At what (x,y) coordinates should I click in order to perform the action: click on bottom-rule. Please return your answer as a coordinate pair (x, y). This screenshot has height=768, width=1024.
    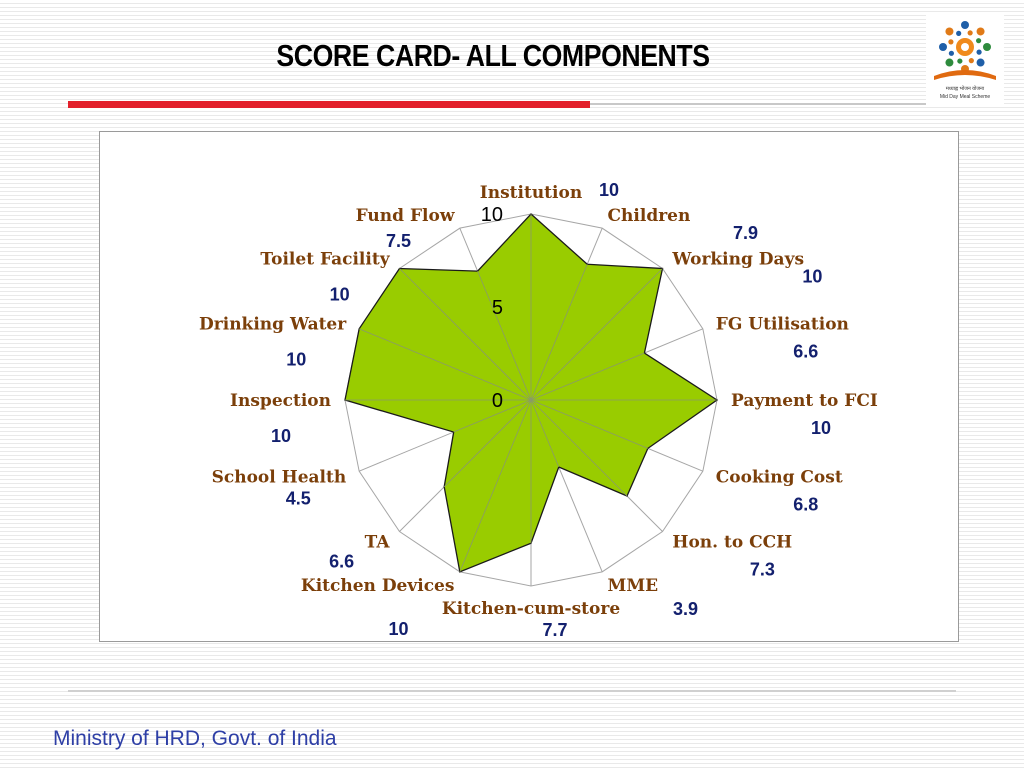
    Looking at the image, I should click on (512, 691).